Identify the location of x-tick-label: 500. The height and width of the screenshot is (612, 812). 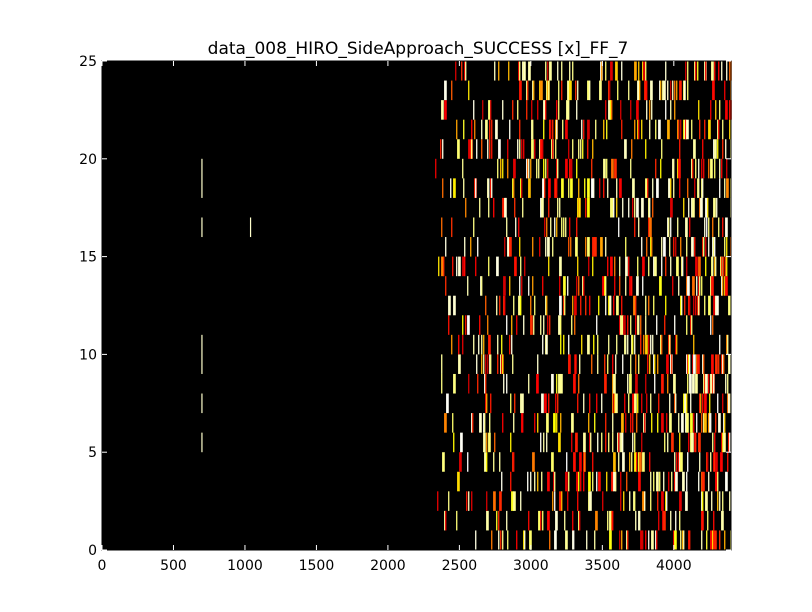
(173, 566).